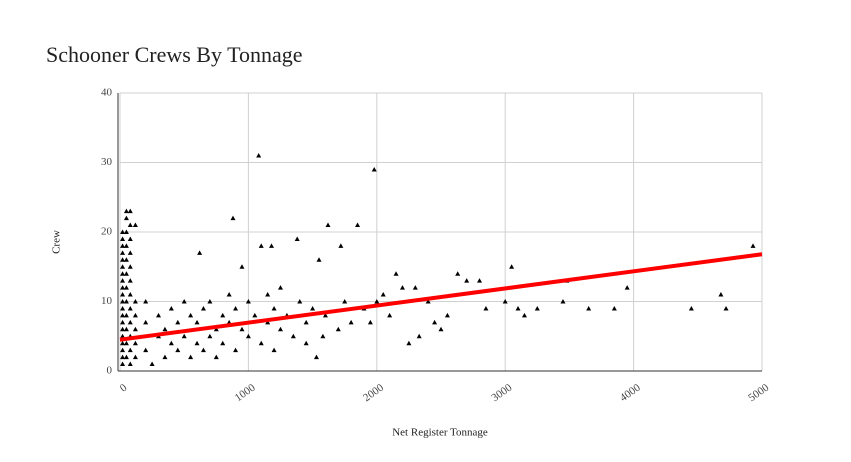 This screenshot has height=462, width=851. I want to click on y-tick-label: 20, so click(107, 232).